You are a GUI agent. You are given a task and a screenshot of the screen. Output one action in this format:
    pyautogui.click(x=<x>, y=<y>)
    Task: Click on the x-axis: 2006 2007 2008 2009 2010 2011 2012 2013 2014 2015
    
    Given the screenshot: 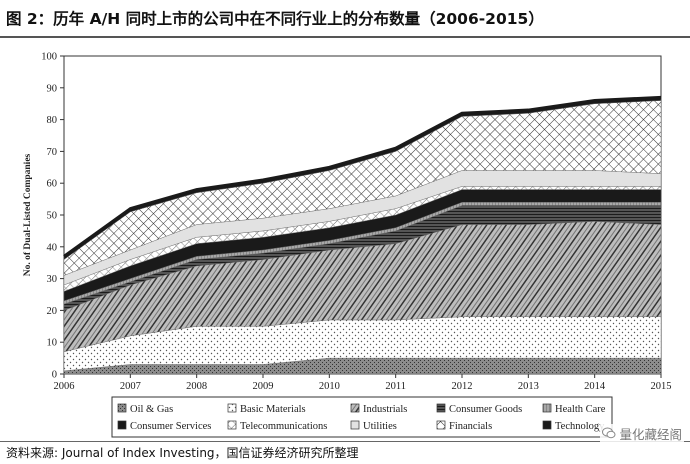 What is the action you would take?
    pyautogui.click(x=363, y=383)
    